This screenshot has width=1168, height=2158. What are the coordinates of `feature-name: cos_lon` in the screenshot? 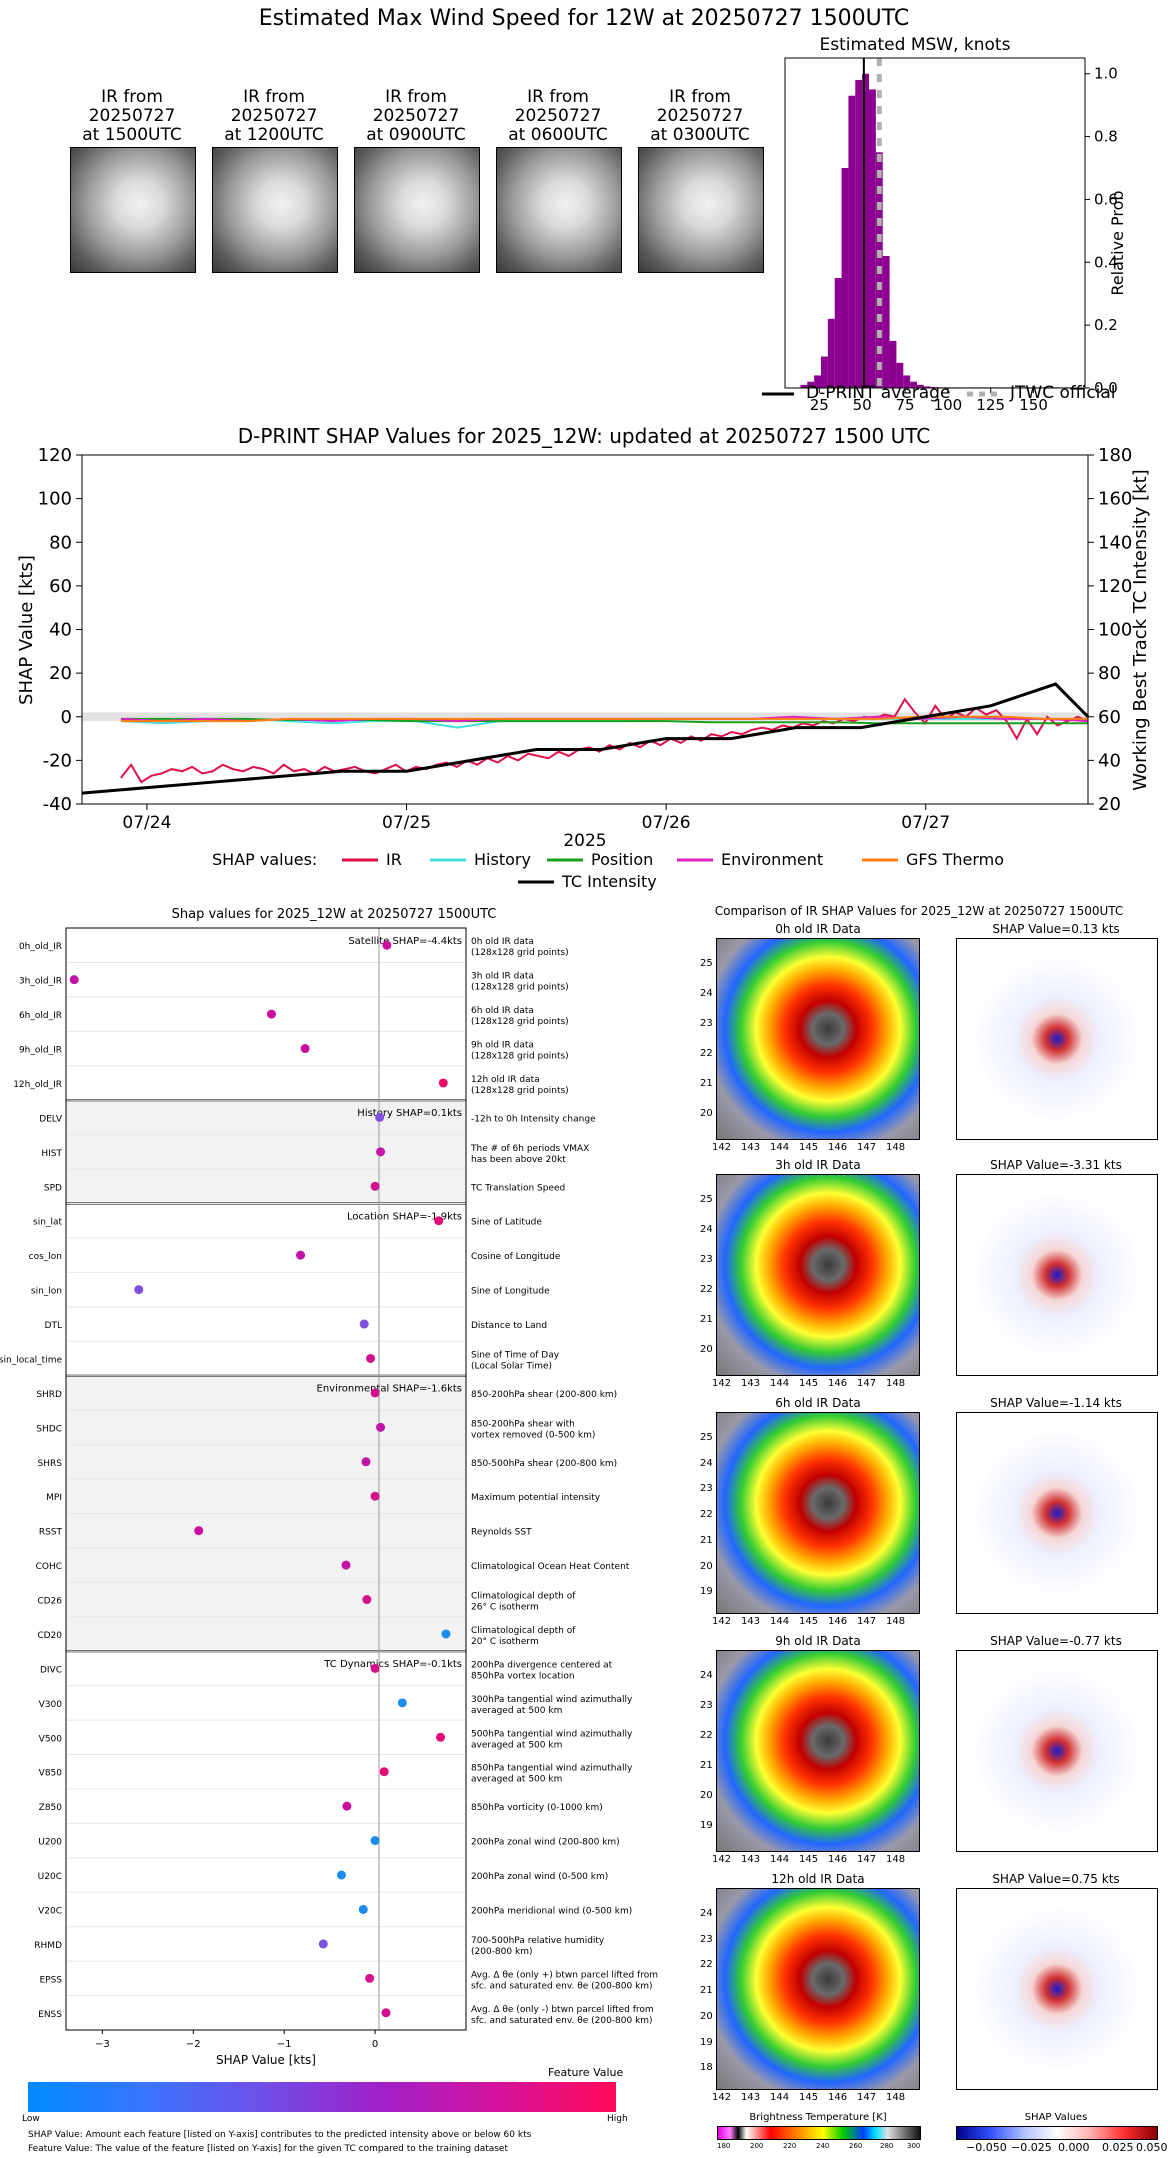 It's located at (45, 1257).